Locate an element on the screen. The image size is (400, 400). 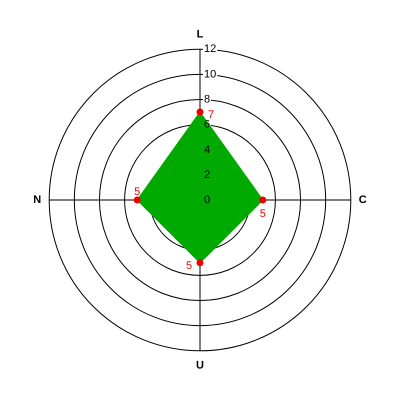
y-tick-label: 2 is located at coordinates (207, 174).